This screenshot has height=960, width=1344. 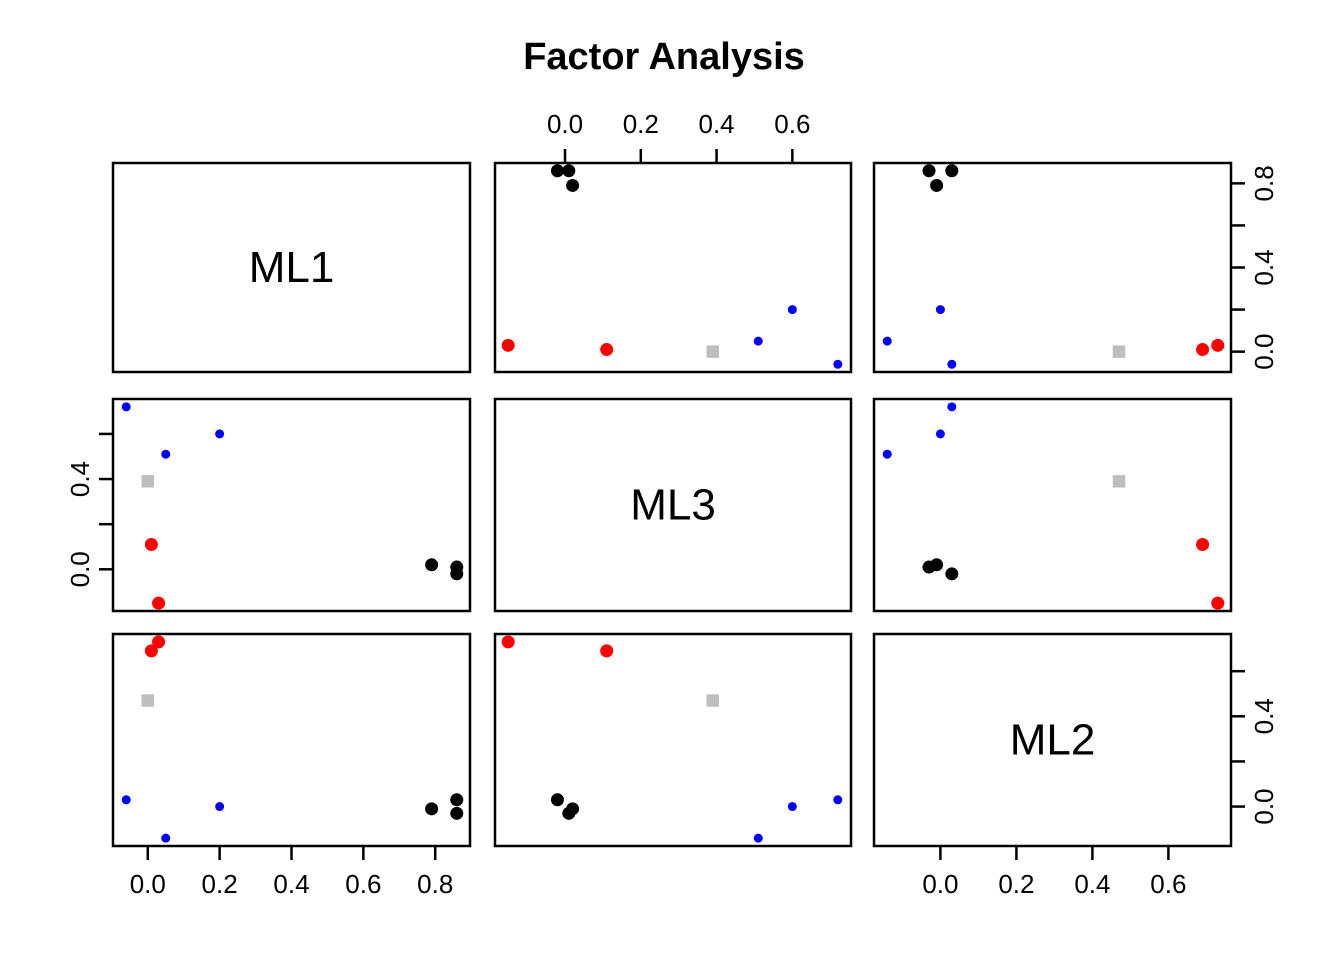 I want to click on x-tick-label-ML2: 0.0, so click(x=940, y=884).